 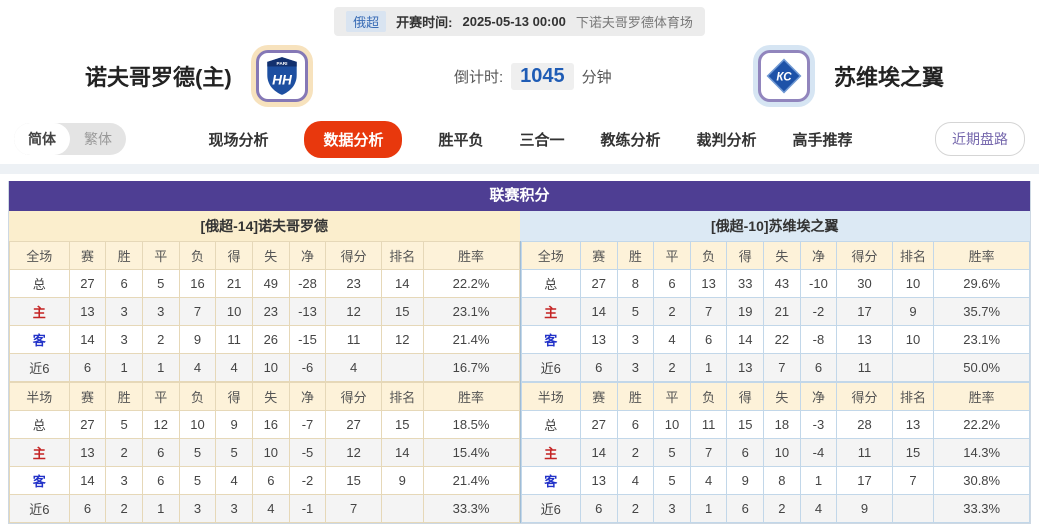 What do you see at coordinates (818, 424) in the screenshot?
I see `stat-cell: -3` at bounding box center [818, 424].